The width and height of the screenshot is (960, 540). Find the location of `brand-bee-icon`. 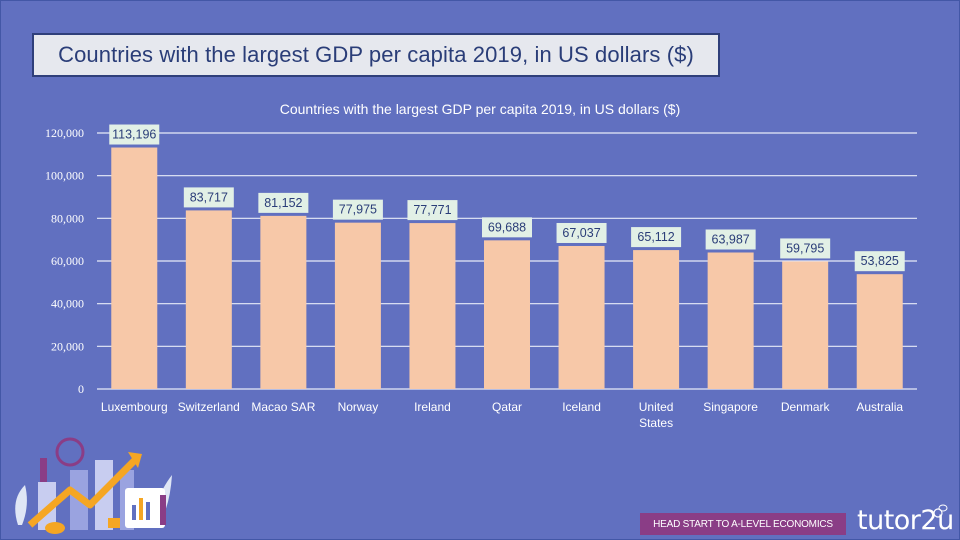

brand-bee-icon is located at coordinates (939, 512).